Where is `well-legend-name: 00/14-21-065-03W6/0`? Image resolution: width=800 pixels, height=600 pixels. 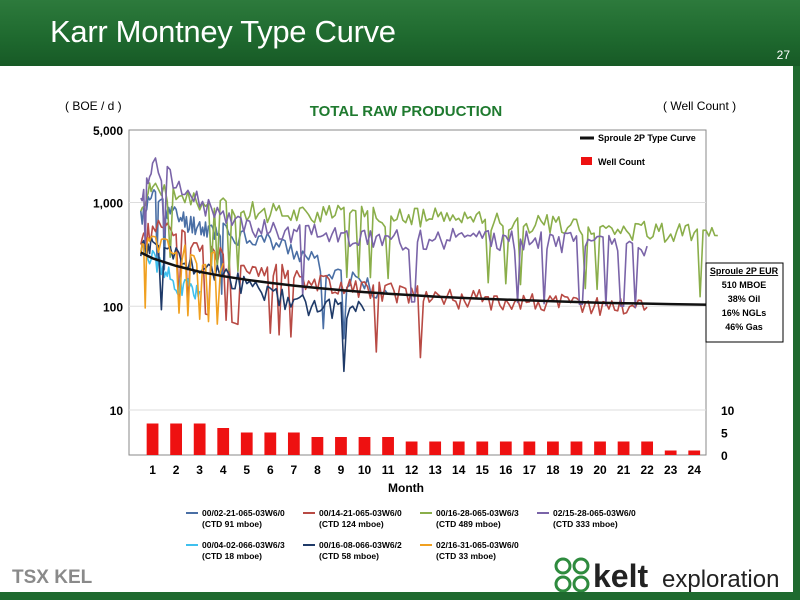
well-legend-name: 00/14-21-065-03W6/0 is located at coordinates (360, 513).